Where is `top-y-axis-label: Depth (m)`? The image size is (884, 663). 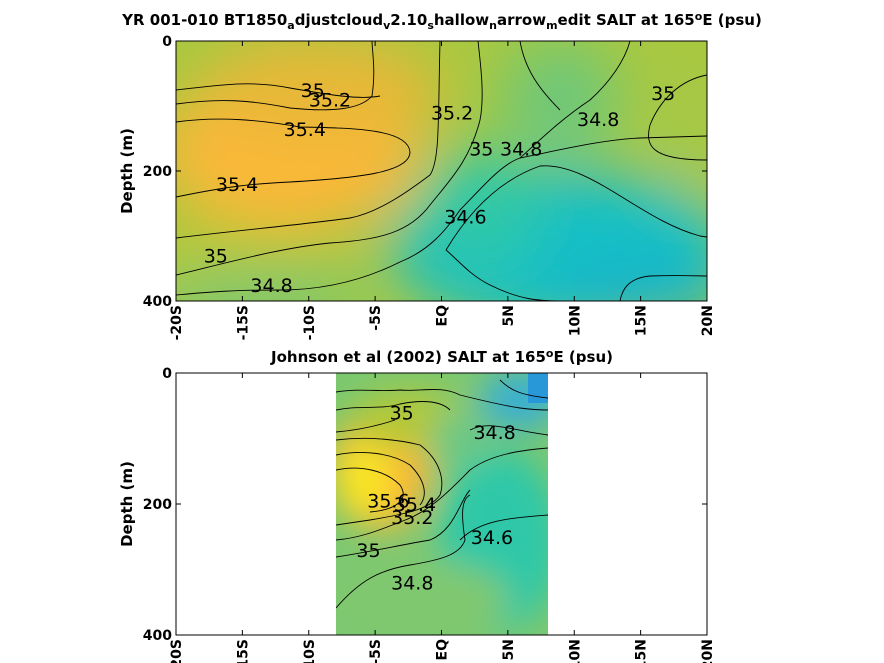 top-y-axis-label: Depth (m) is located at coordinates (127, 171).